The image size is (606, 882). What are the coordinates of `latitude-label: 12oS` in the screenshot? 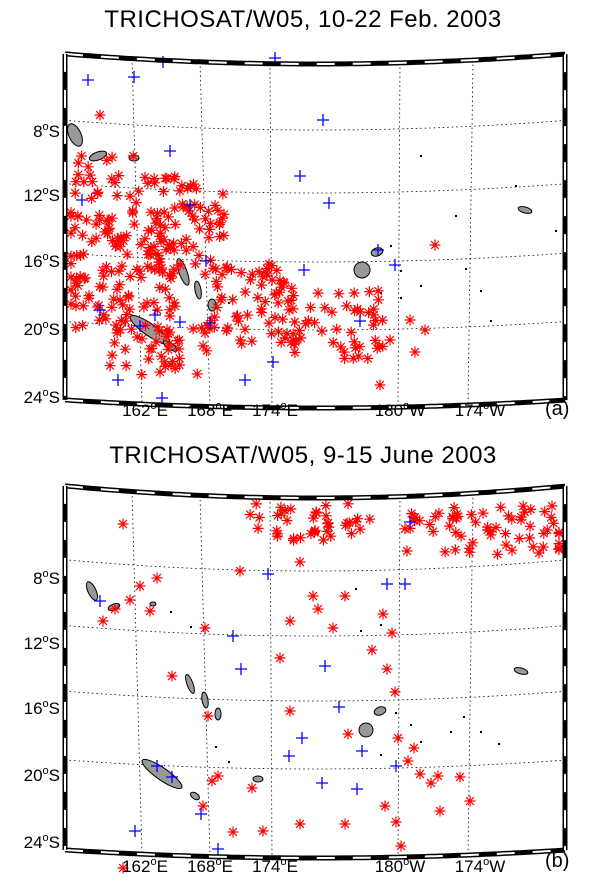 It's located at (42, 643).